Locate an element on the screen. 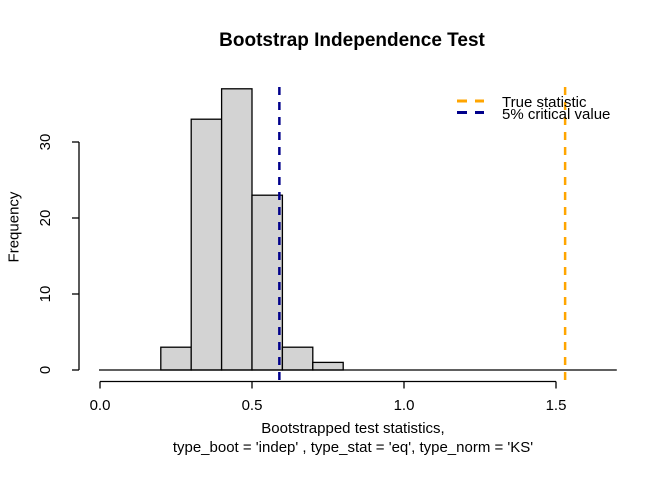  legend-label-true-statistic: True statistic is located at coordinates (544, 102).